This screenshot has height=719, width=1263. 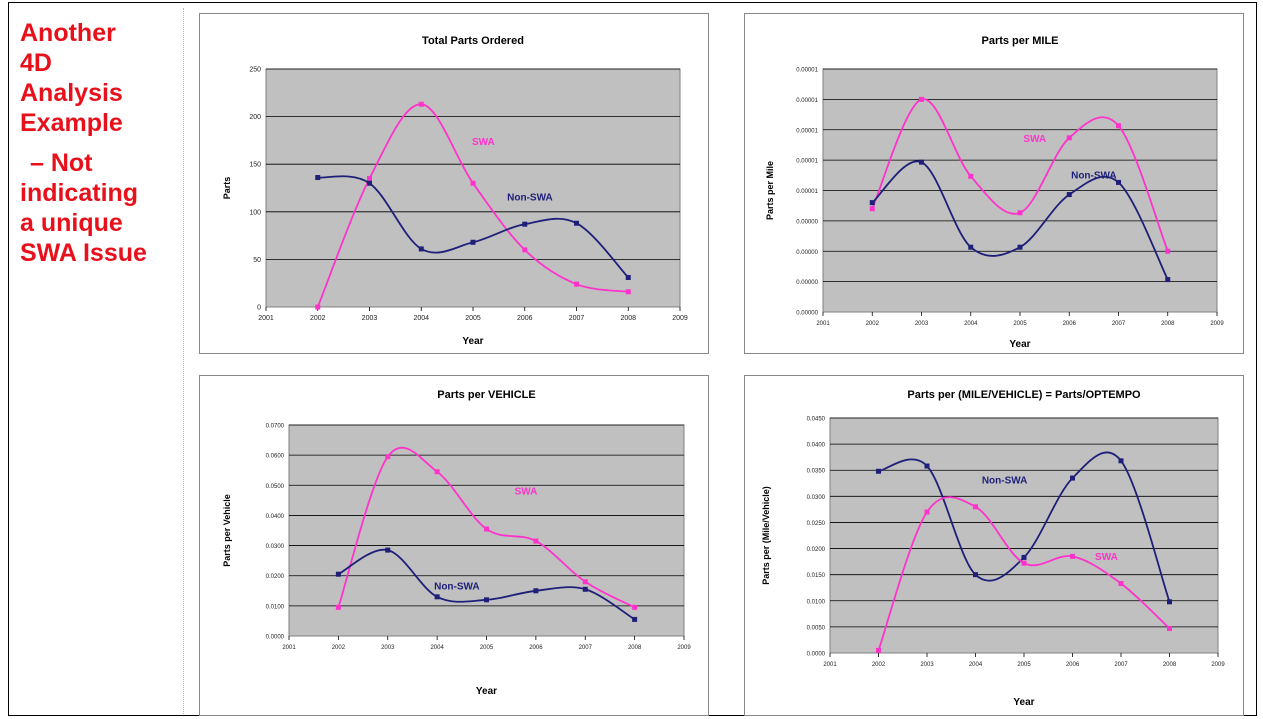 I want to click on chart-title: Parts per (MILE/VEHICLE) = Parts/OPTEMPO, so click(x=1024, y=395).